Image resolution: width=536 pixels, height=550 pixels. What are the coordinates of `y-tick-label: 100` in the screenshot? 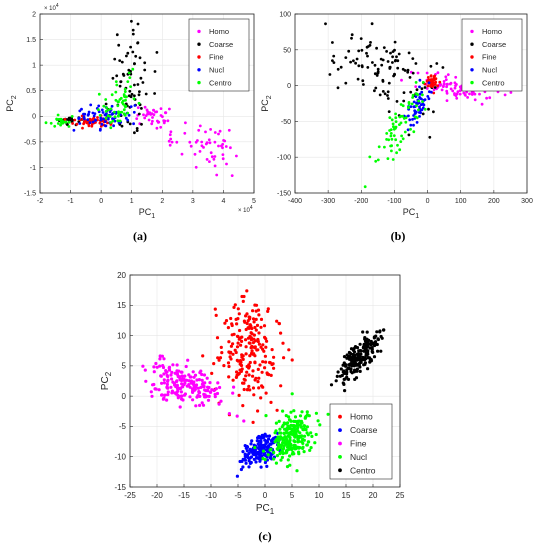 It's located at (285, 14).